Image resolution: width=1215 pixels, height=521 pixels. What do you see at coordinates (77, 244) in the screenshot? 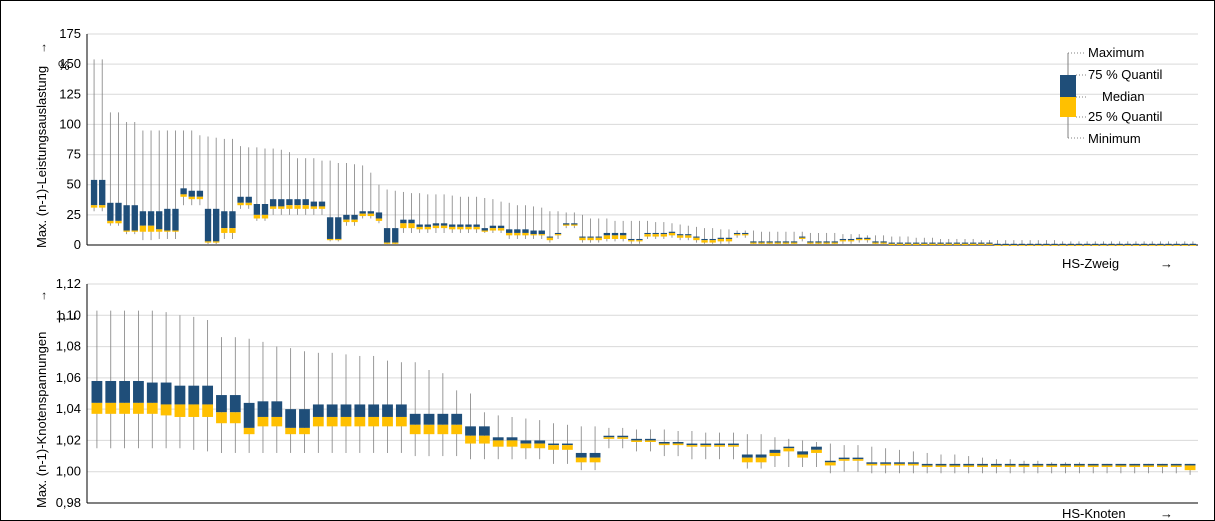
I see `ytick-label: 0` at bounding box center [77, 244].